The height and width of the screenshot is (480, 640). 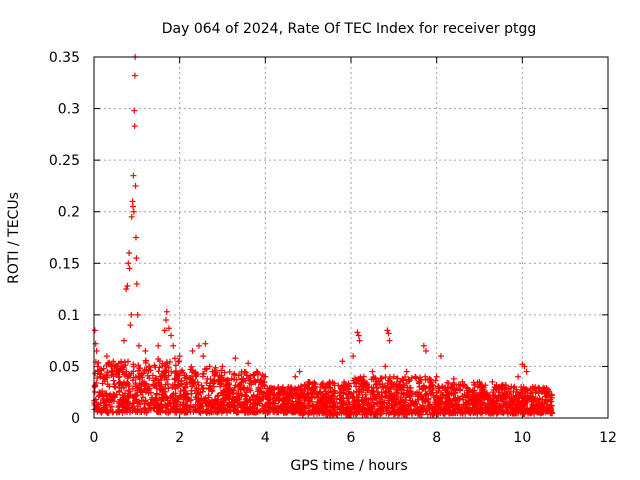 I want to click on y-tick-label: 0.2, so click(x=69, y=213).